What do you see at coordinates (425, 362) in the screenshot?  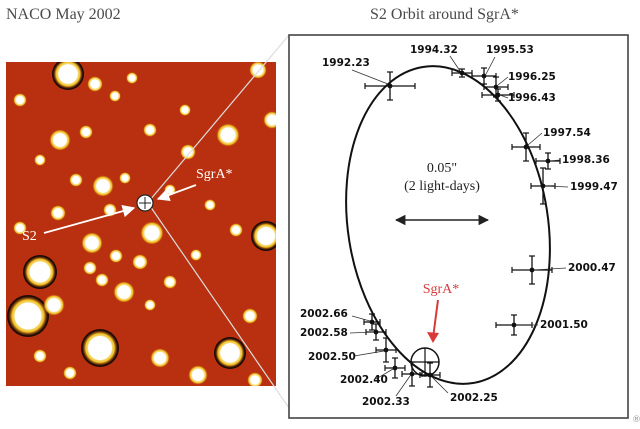 I see `orbit-sgra-marker` at bounding box center [425, 362].